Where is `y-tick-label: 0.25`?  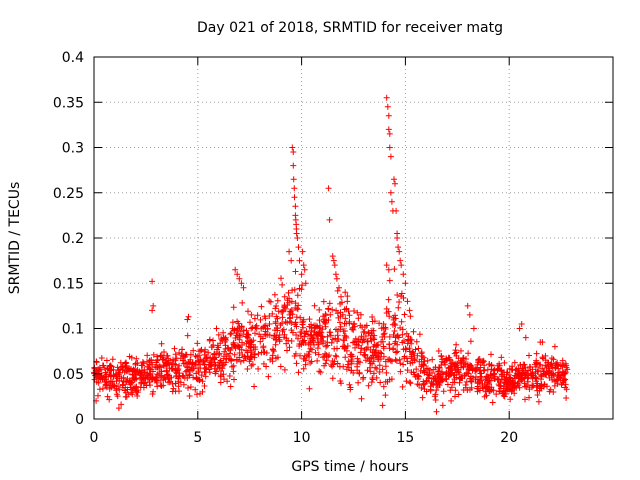 y-tick-label: 0.25 is located at coordinates (68, 194).